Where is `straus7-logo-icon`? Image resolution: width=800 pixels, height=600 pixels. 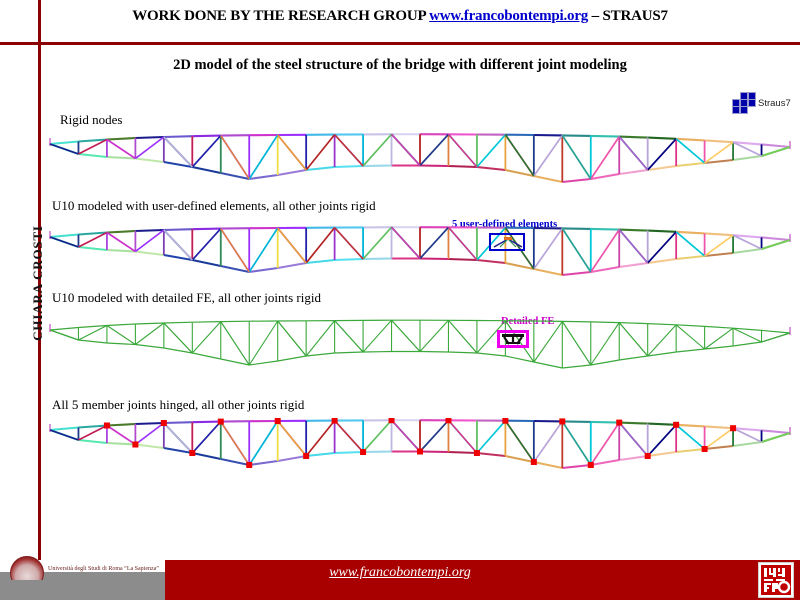 straus7-logo-icon is located at coordinates (744, 103).